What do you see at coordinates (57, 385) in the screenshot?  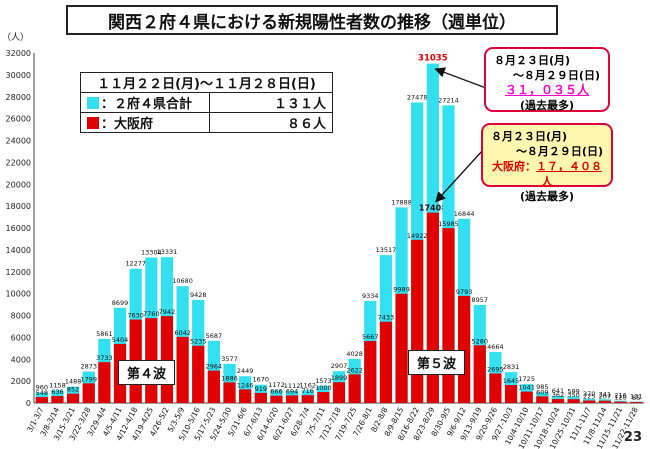 I see `data-label-total: 1158` at bounding box center [57, 385].